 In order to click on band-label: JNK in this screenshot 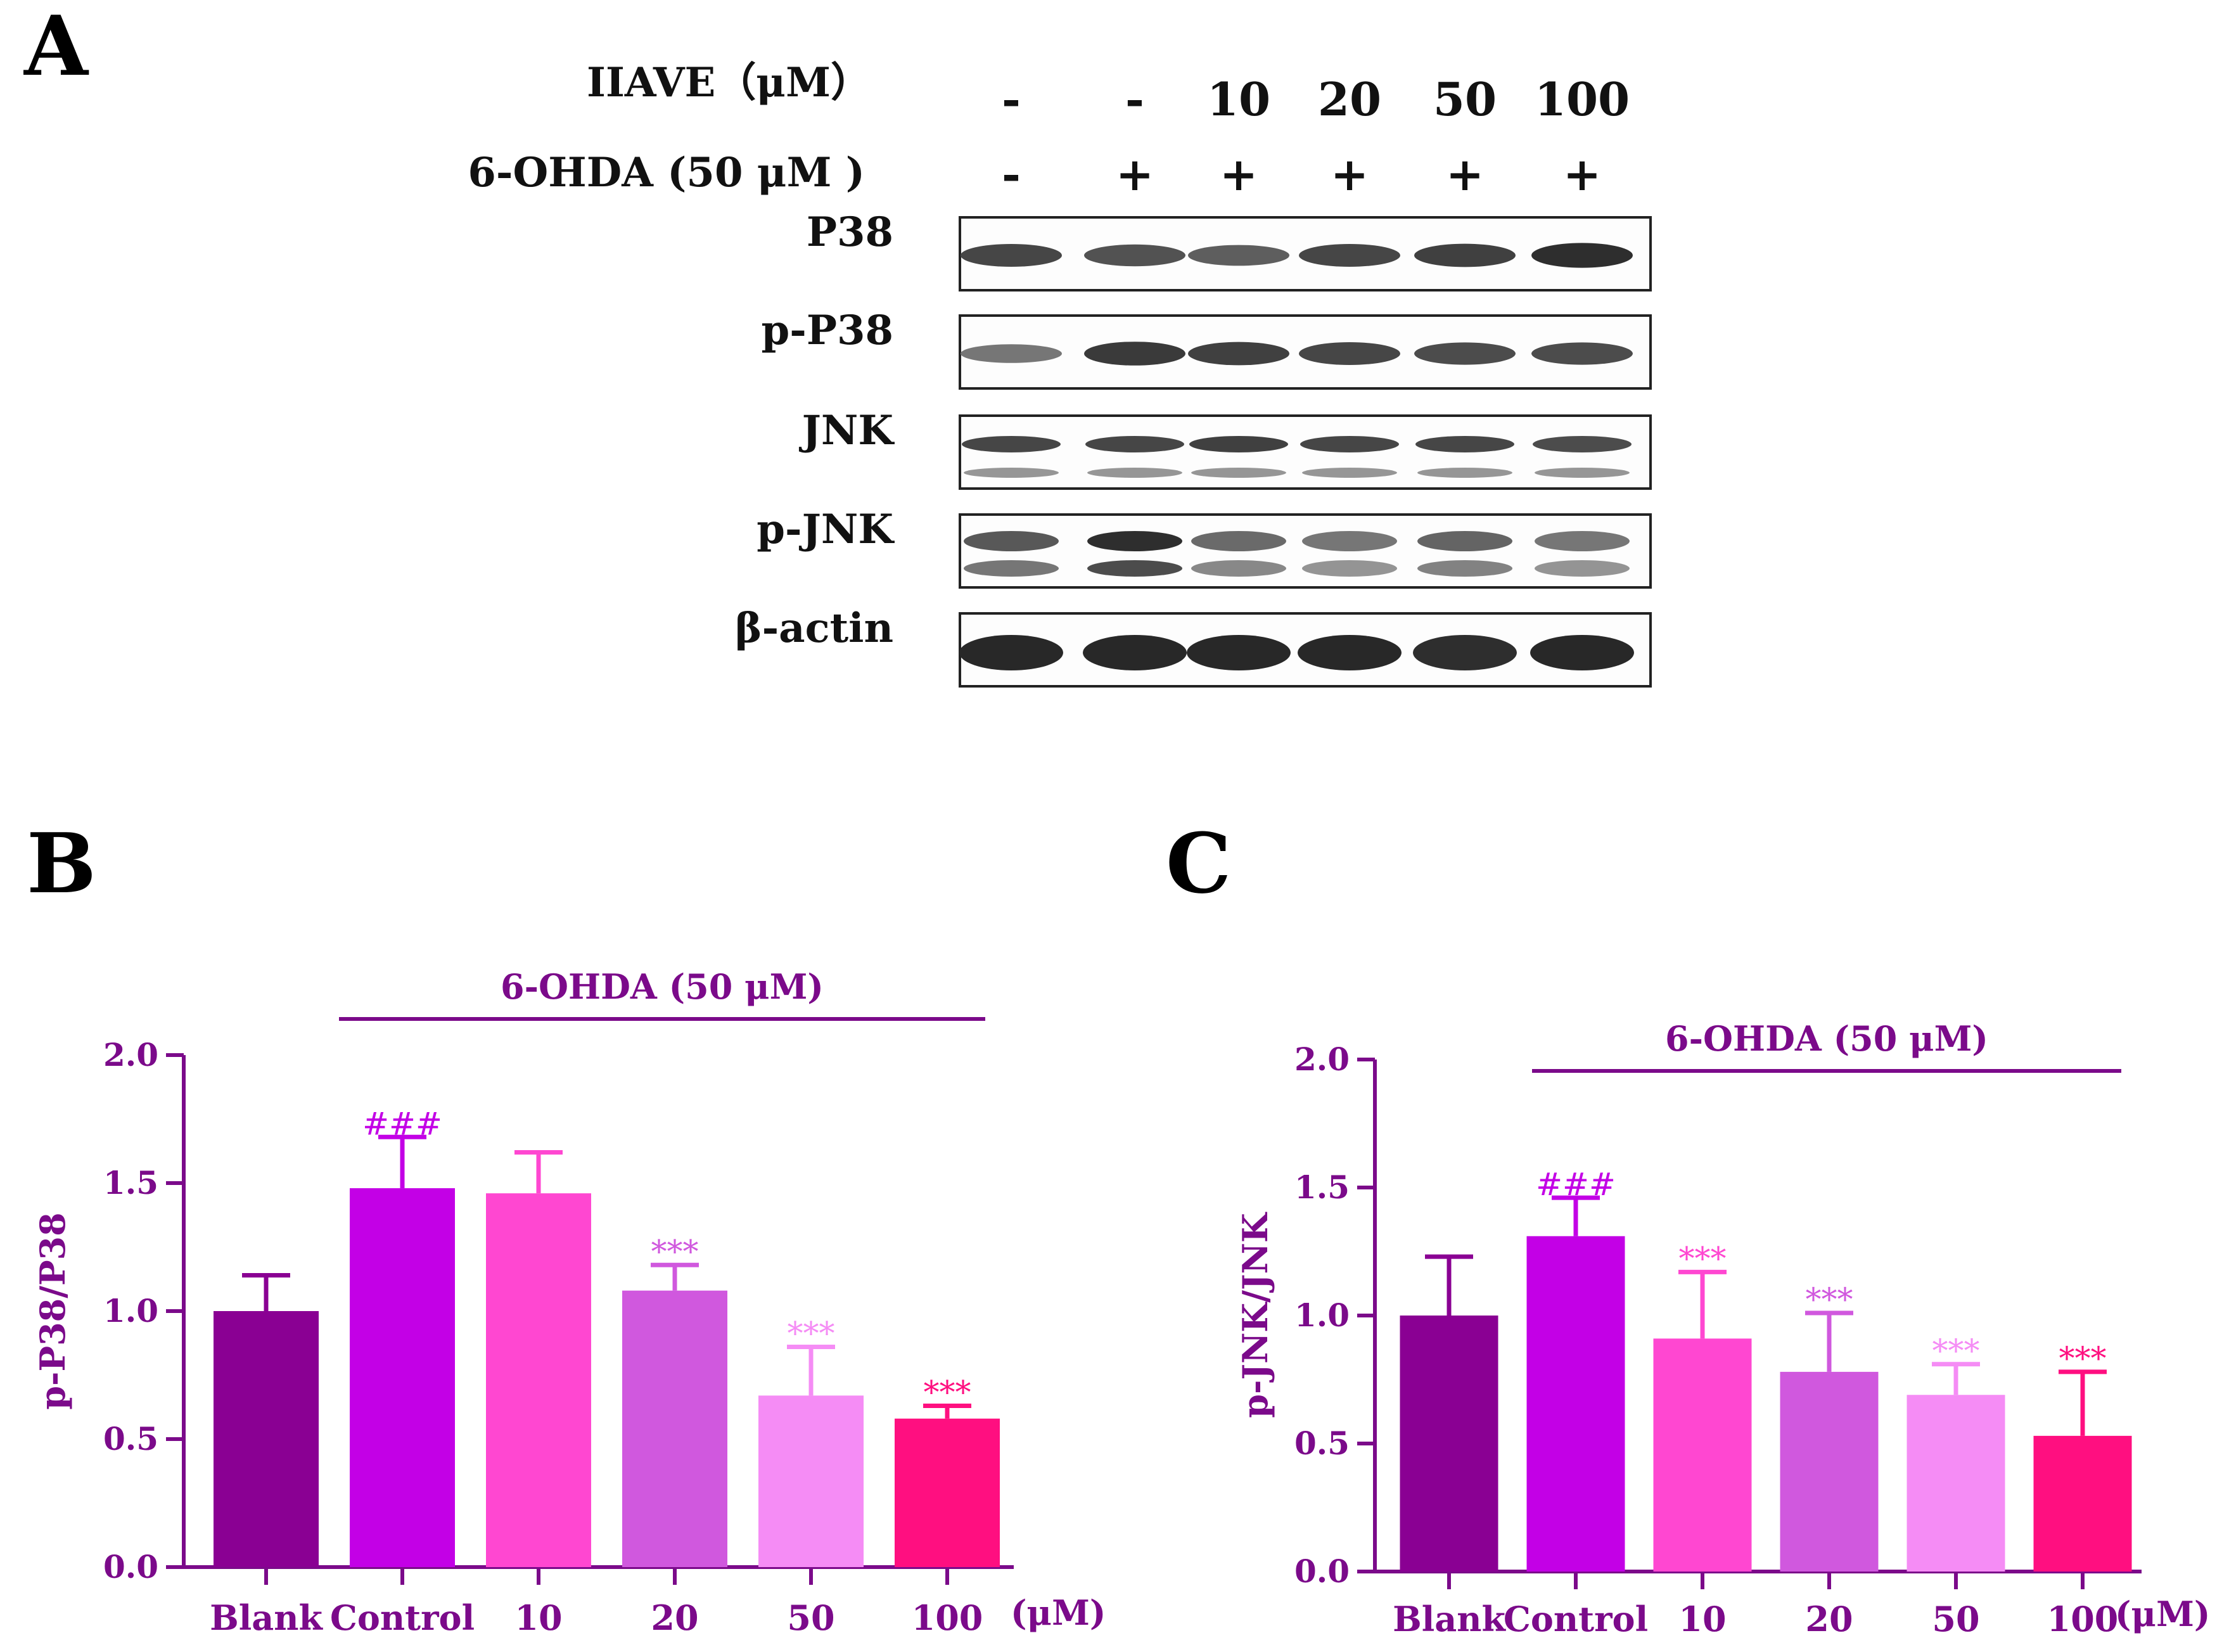, I will do `click(847, 431)`.